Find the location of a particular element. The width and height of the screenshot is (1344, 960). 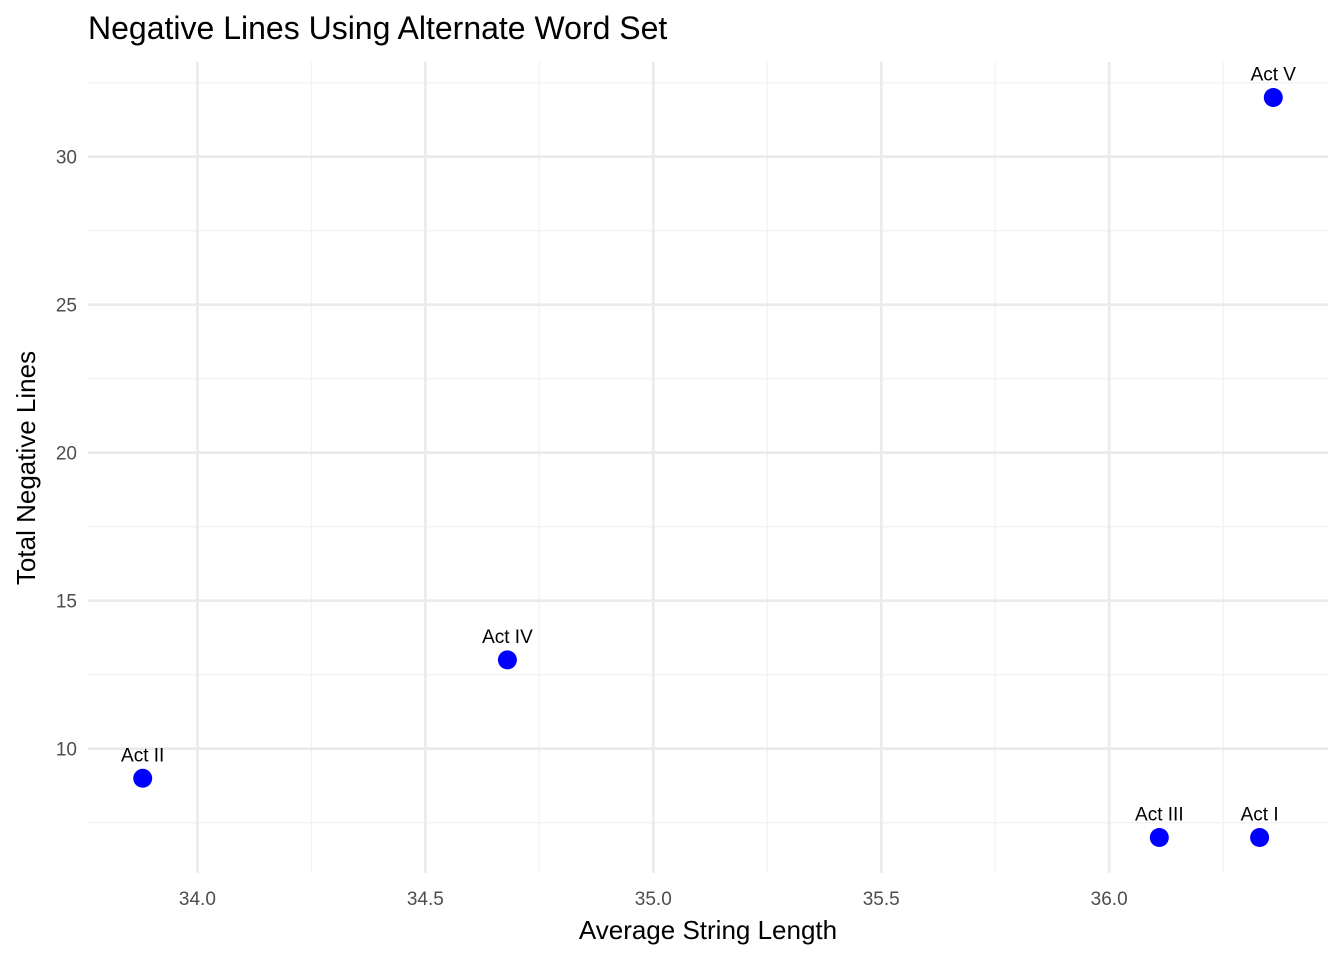

data-point-label: Act II is located at coordinates (142, 755).